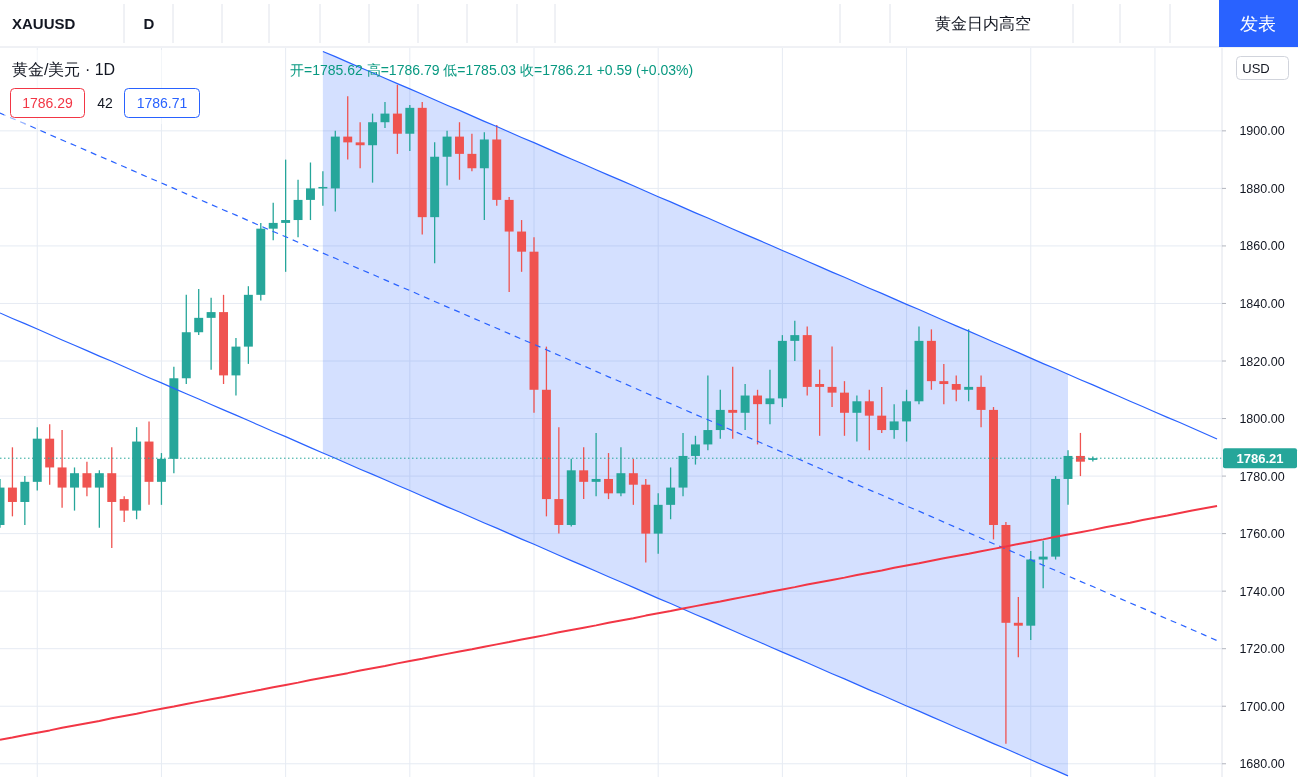  Describe the element at coordinates (1262, 303) in the screenshot. I see `y-tick-label: 1840.00` at that location.